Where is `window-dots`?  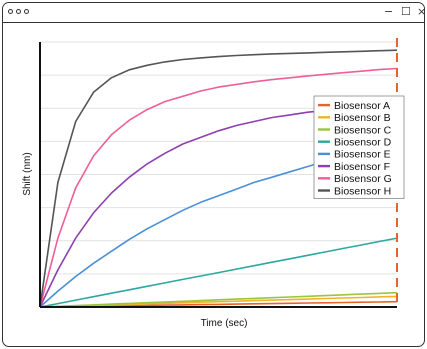
window-dots is located at coordinates (18, 11).